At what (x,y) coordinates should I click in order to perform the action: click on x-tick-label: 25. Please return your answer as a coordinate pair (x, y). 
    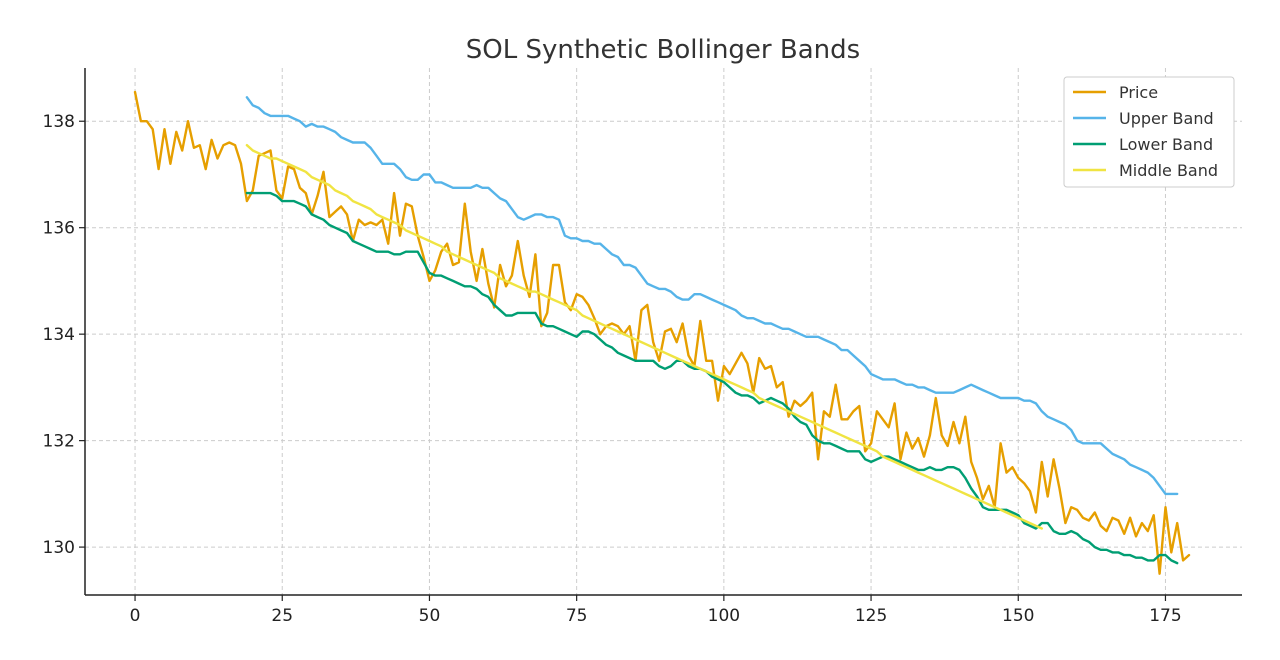
    Looking at the image, I should click on (282, 616).